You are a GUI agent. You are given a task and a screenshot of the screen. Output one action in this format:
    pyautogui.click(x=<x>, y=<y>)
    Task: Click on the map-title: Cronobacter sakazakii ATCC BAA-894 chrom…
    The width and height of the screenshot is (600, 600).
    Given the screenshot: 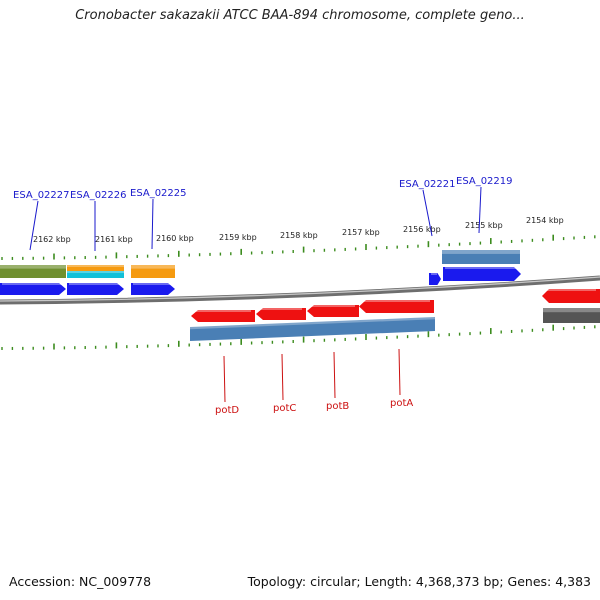 What is the action you would take?
    pyautogui.click(x=300, y=15)
    